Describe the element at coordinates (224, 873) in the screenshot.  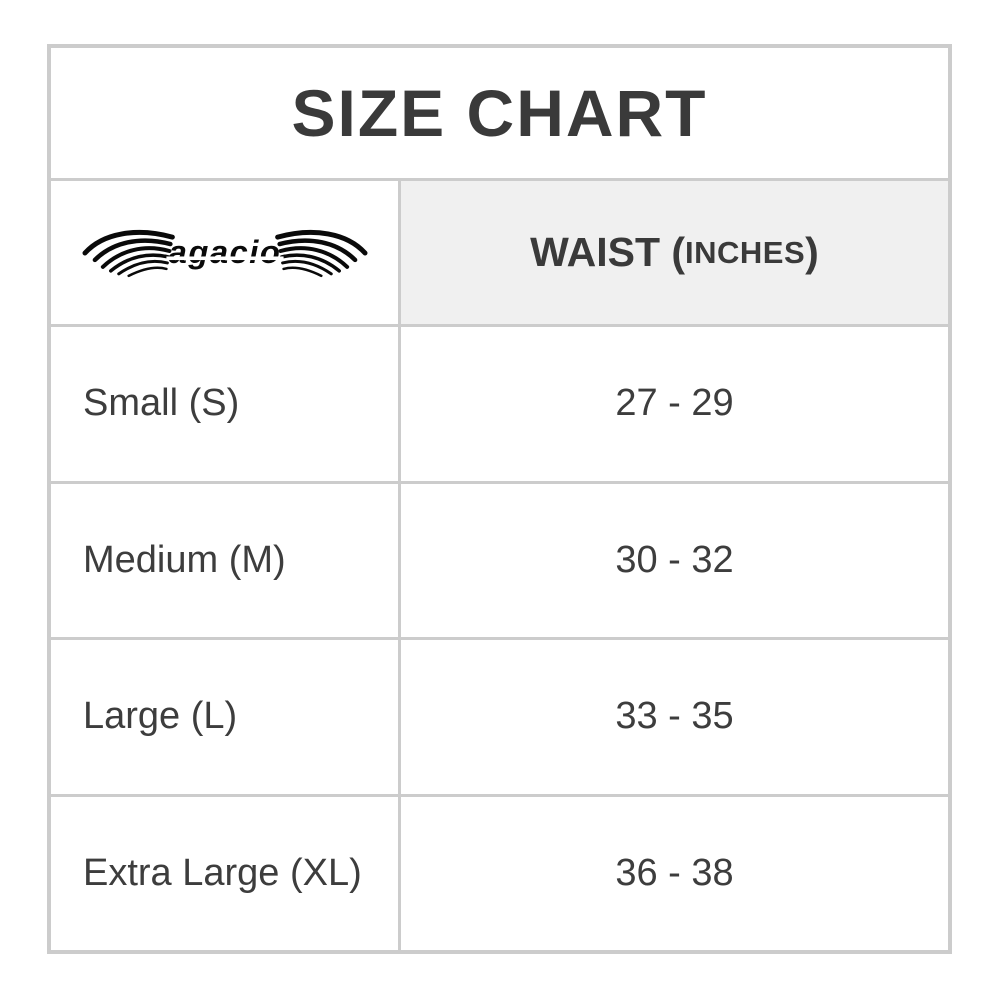
I see `size-cell: Extra Large (XL)` at that location.